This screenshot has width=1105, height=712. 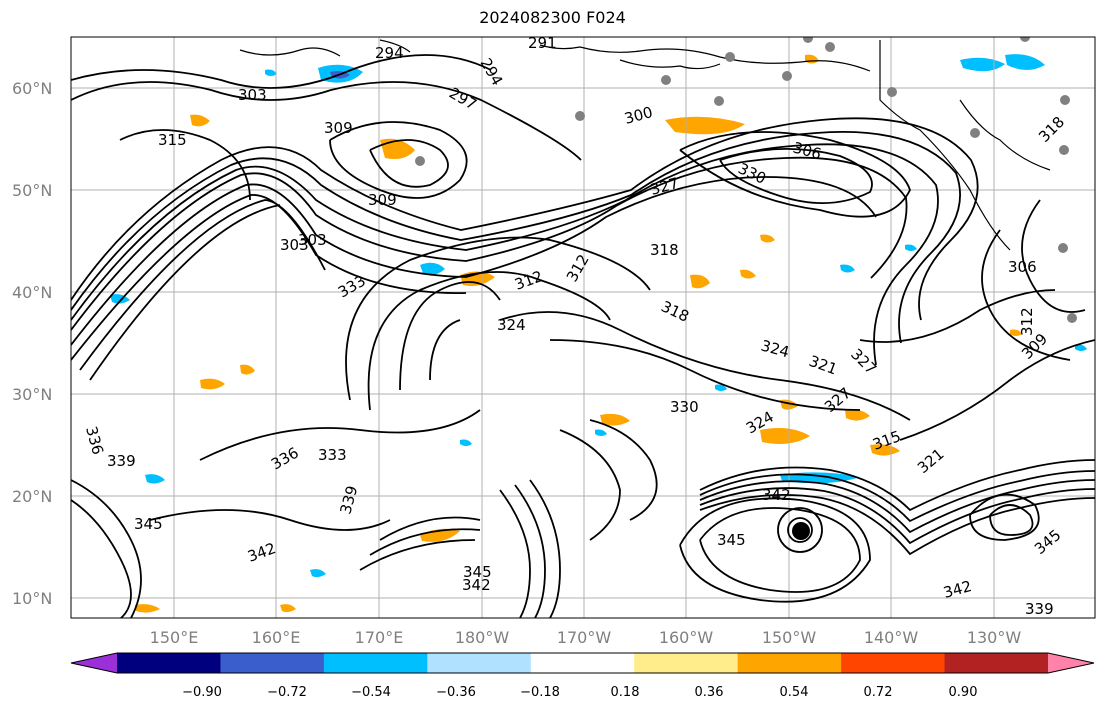 What do you see at coordinates (32, 343) in the screenshot?
I see `latitude-ticks: 60°N 50°N 40°N 30°N 20°N 10°N` at bounding box center [32, 343].